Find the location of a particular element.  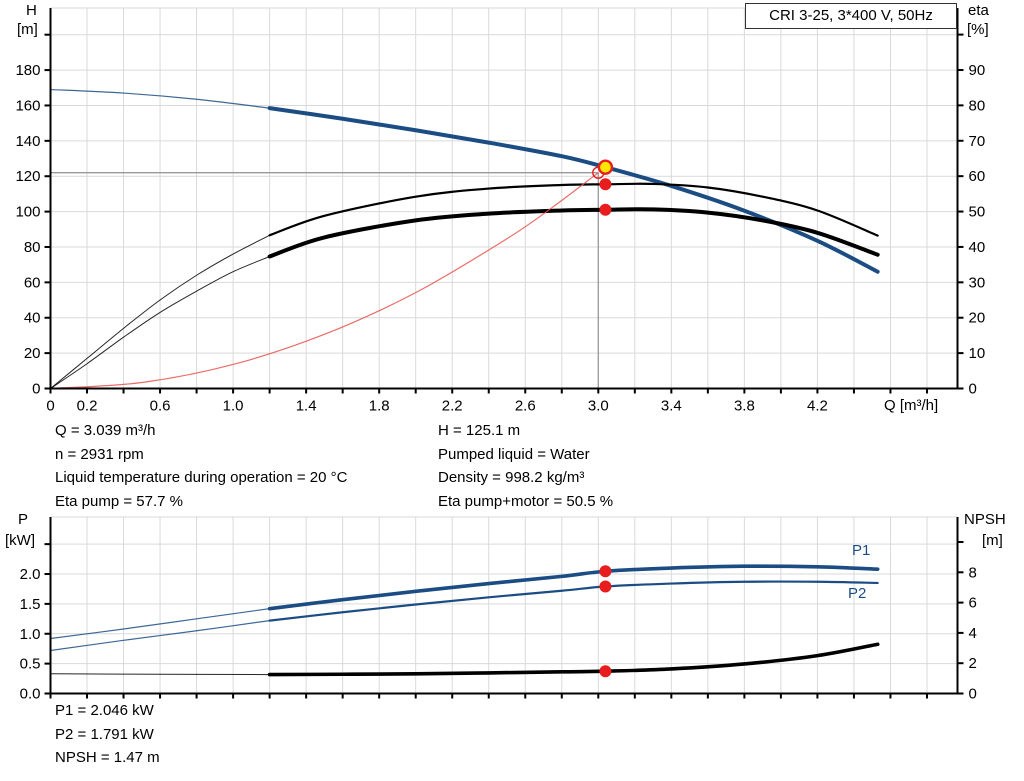

series-npsh is located at coordinates (465, 659).